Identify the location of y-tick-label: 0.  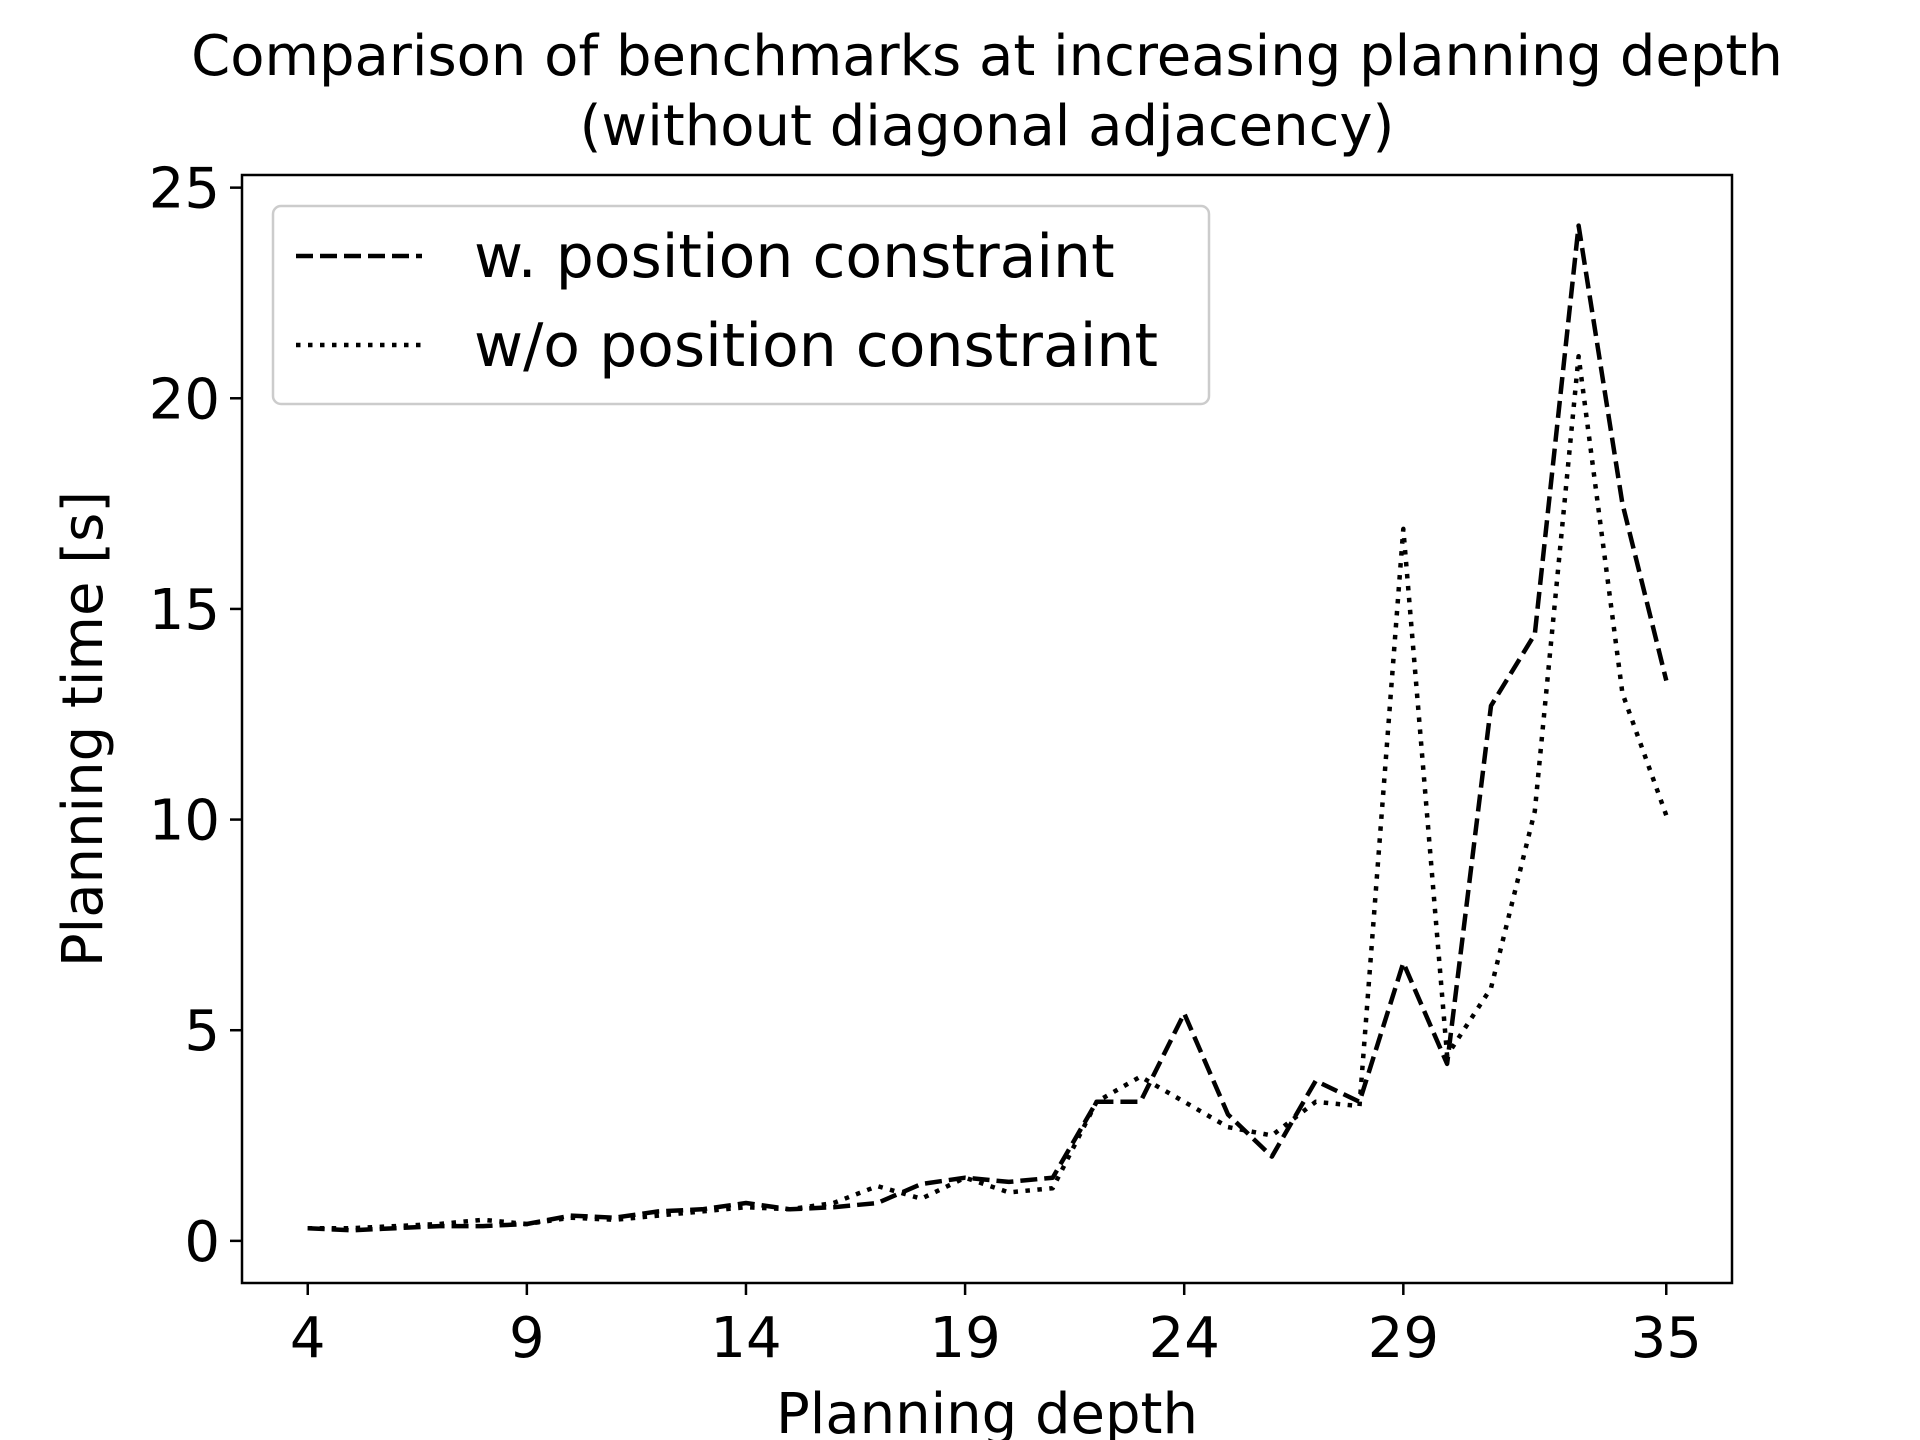
(202, 1242).